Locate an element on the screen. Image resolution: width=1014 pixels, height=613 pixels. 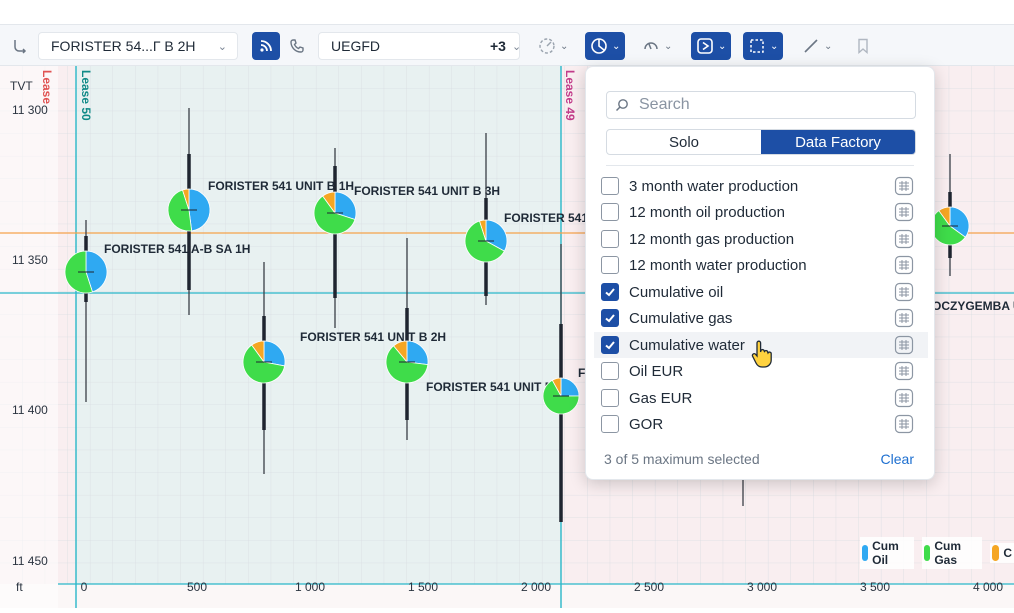
x-tick: 500 is located at coordinates (197, 587).